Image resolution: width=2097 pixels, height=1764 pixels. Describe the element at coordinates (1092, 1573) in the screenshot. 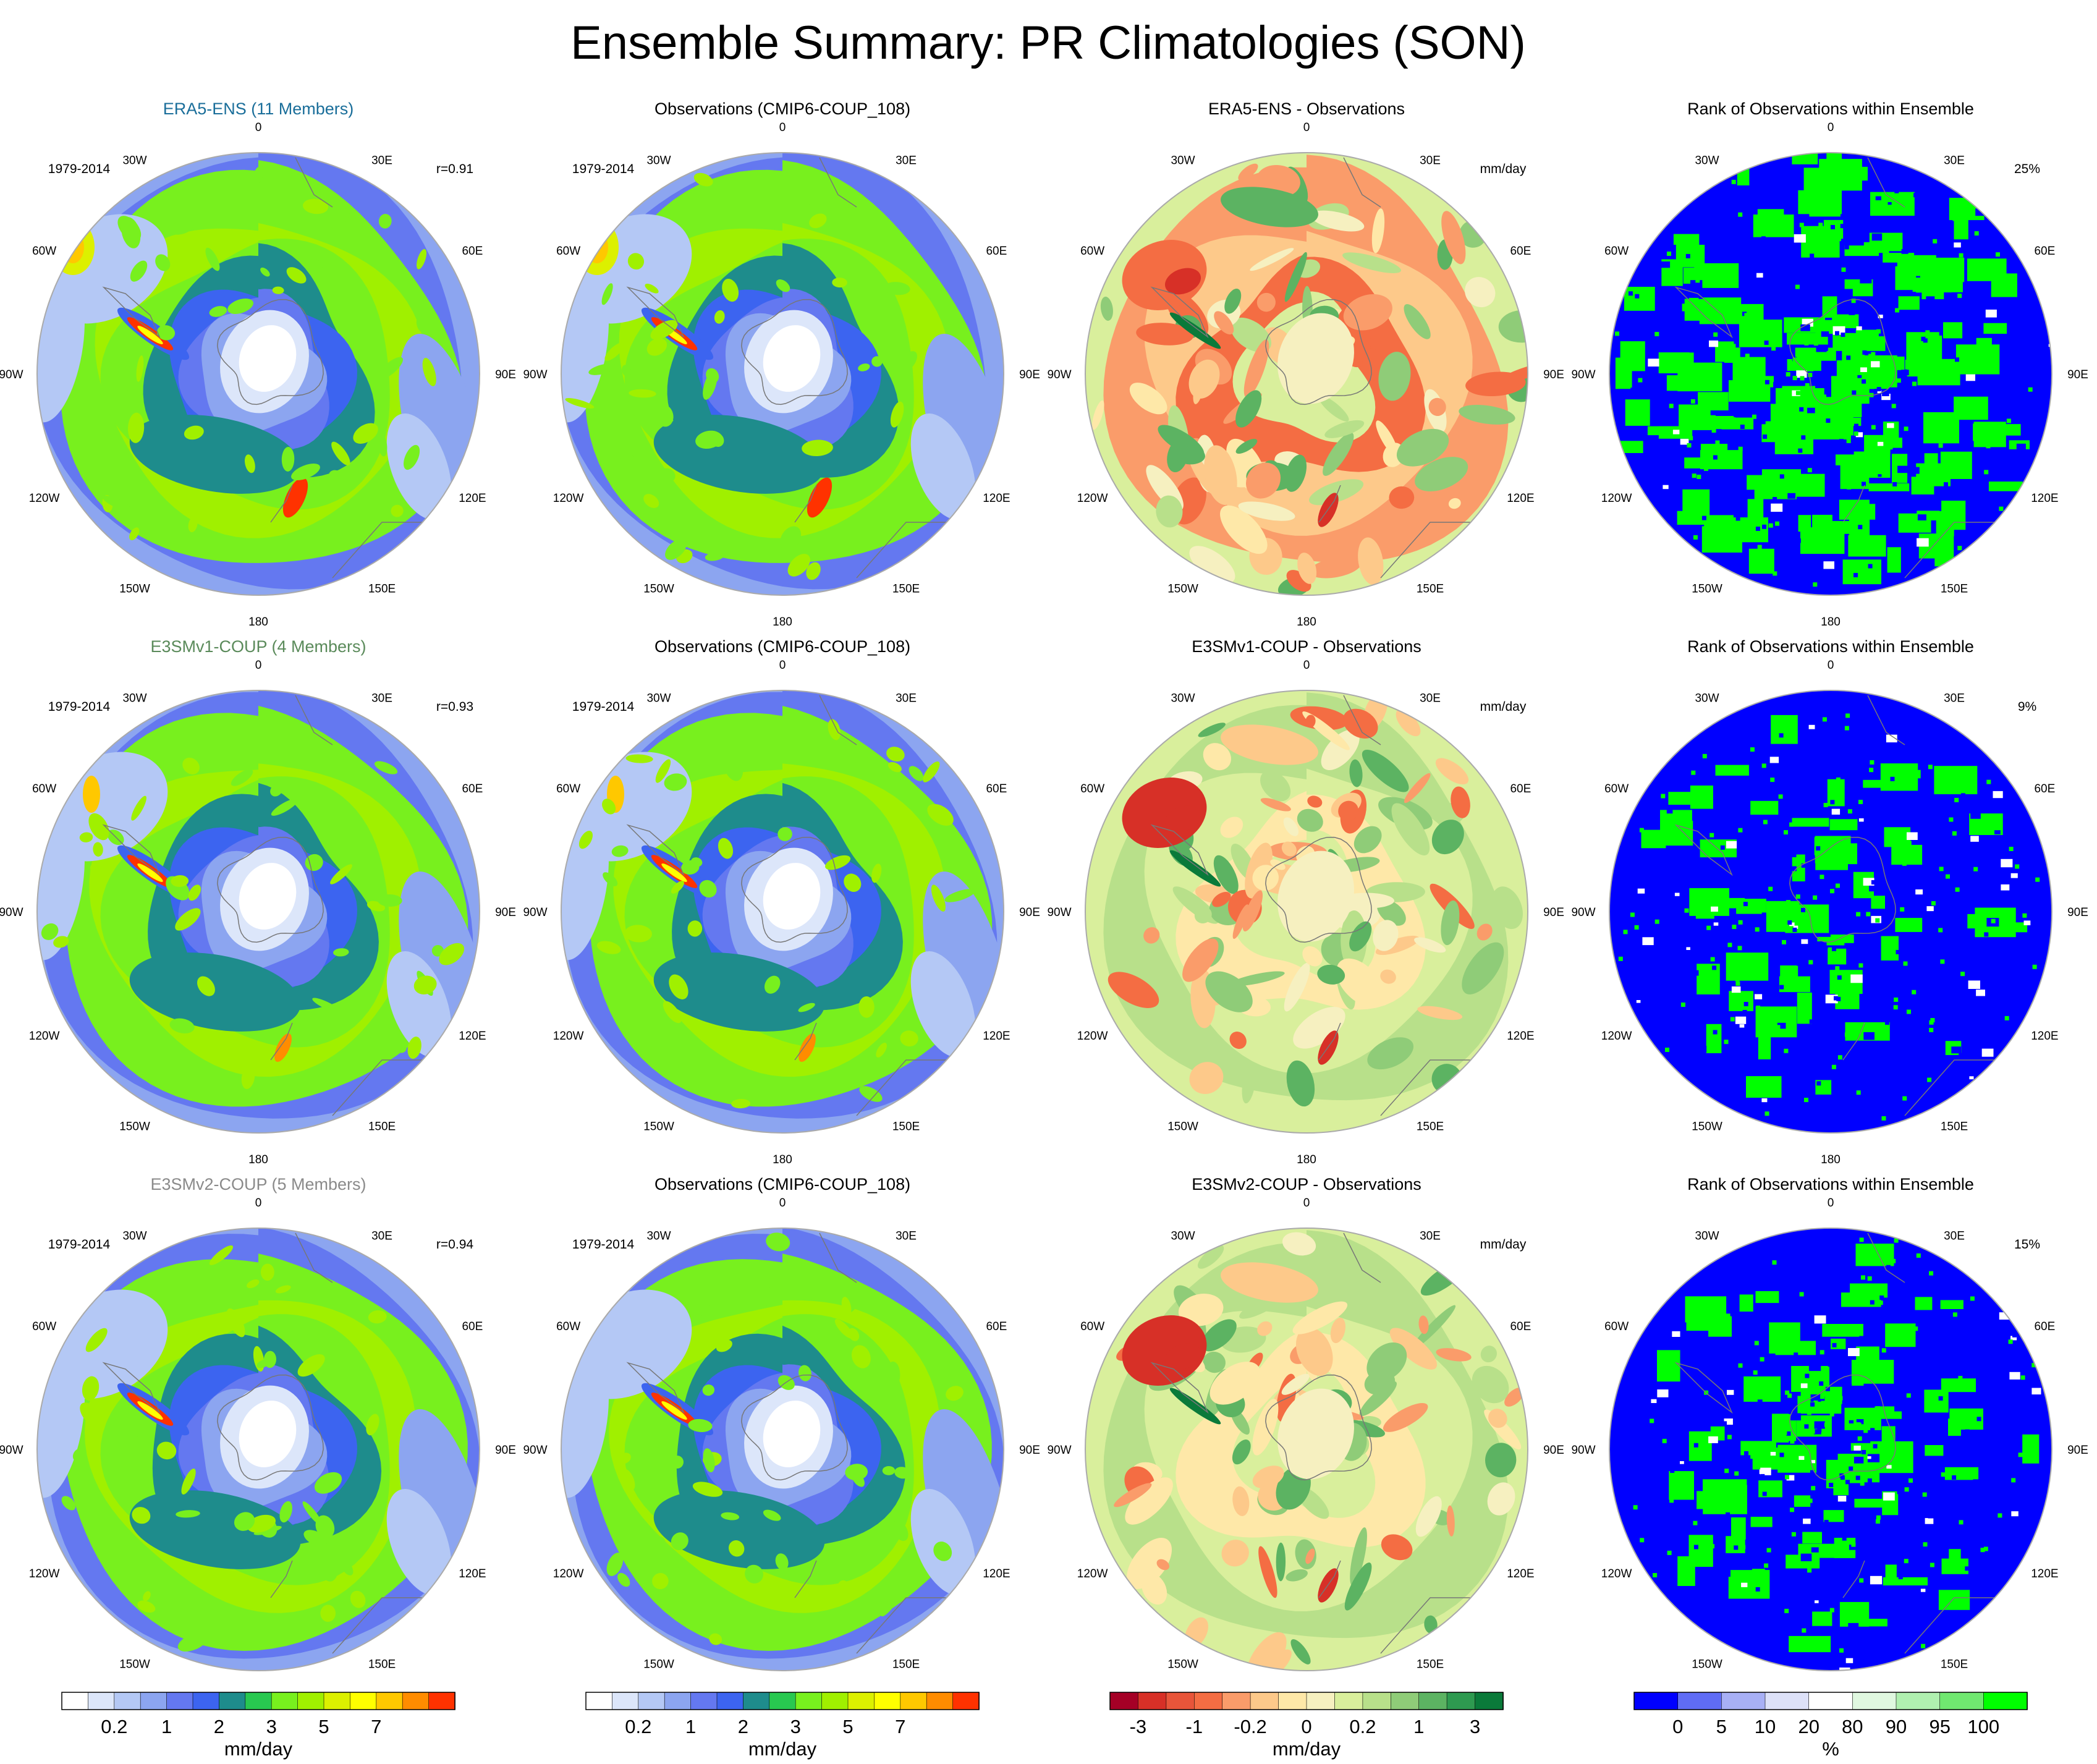

I see `longitude-label: 120W` at that location.